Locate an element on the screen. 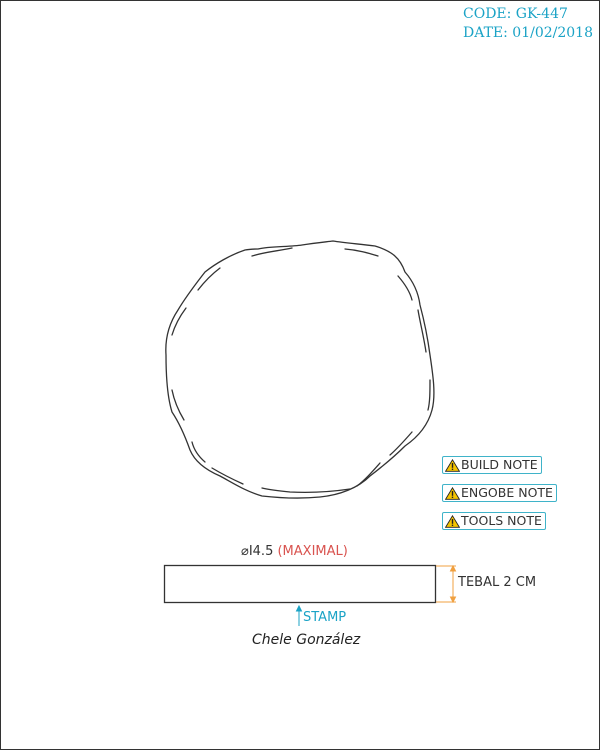  build-note-tag: BUILD NOTE is located at coordinates (492, 465).